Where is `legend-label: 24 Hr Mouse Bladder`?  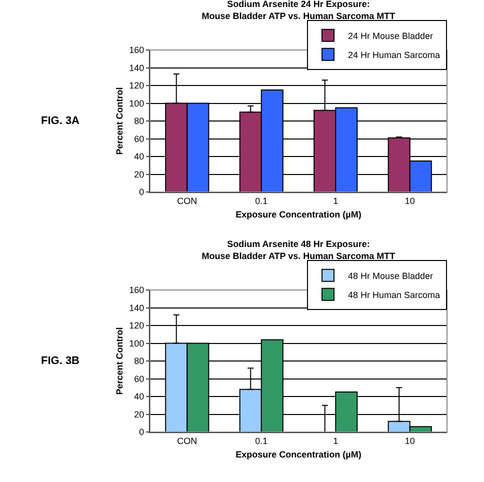 legend-label: 24 Hr Mouse Bladder is located at coordinates (391, 35).